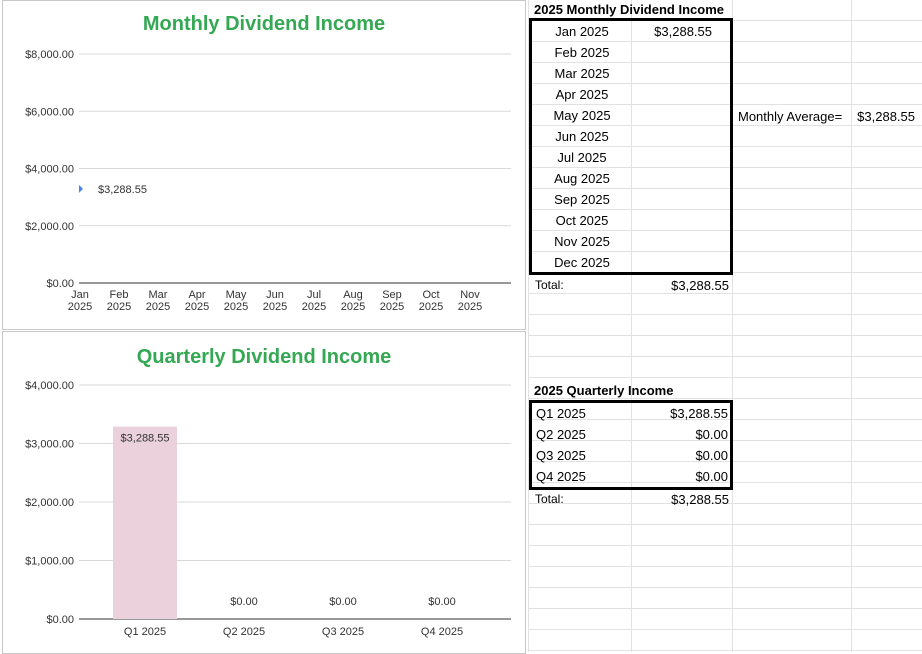  Describe the element at coordinates (561, 476) in the screenshot. I see `quarterly-row-quarter: Q4 2025` at that location.